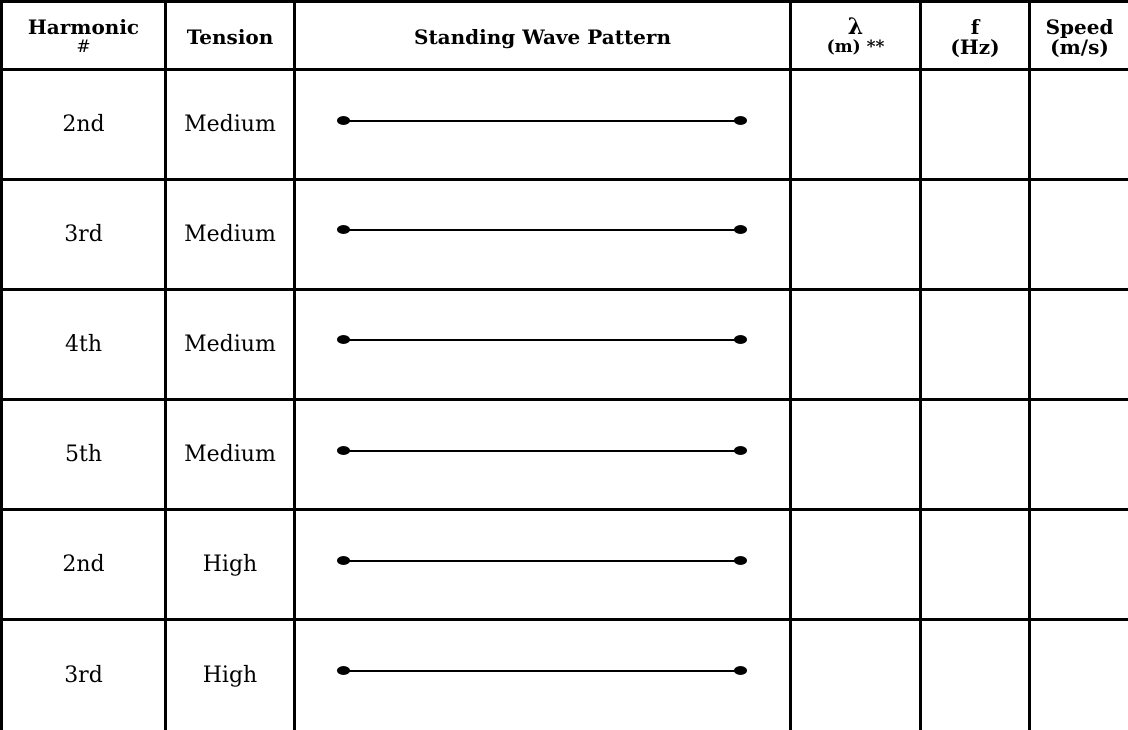 The height and width of the screenshot is (730, 1128). I want to click on header-frequency: f (Hz), so click(975, 37).